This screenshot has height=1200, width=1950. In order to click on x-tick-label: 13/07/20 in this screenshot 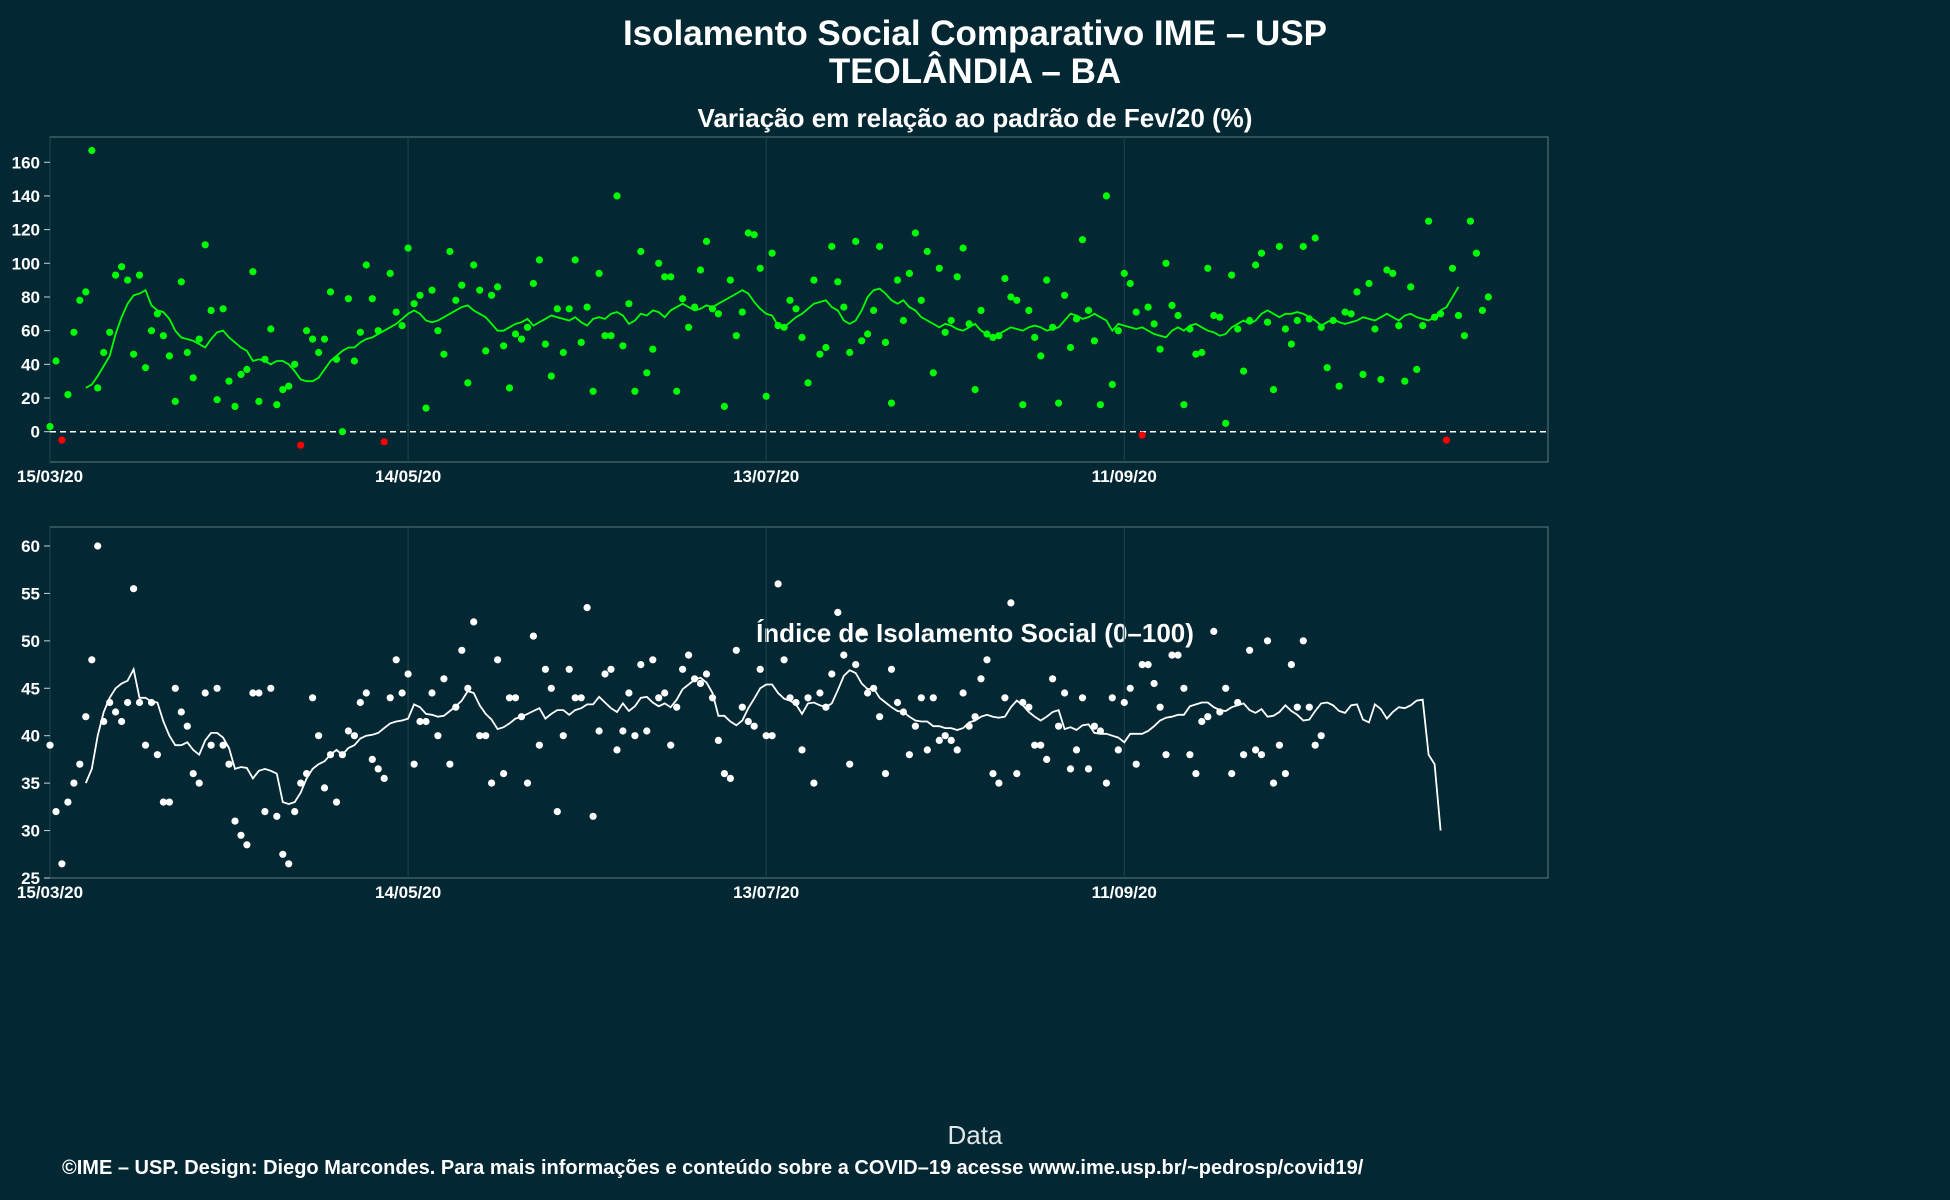, I will do `click(766, 892)`.